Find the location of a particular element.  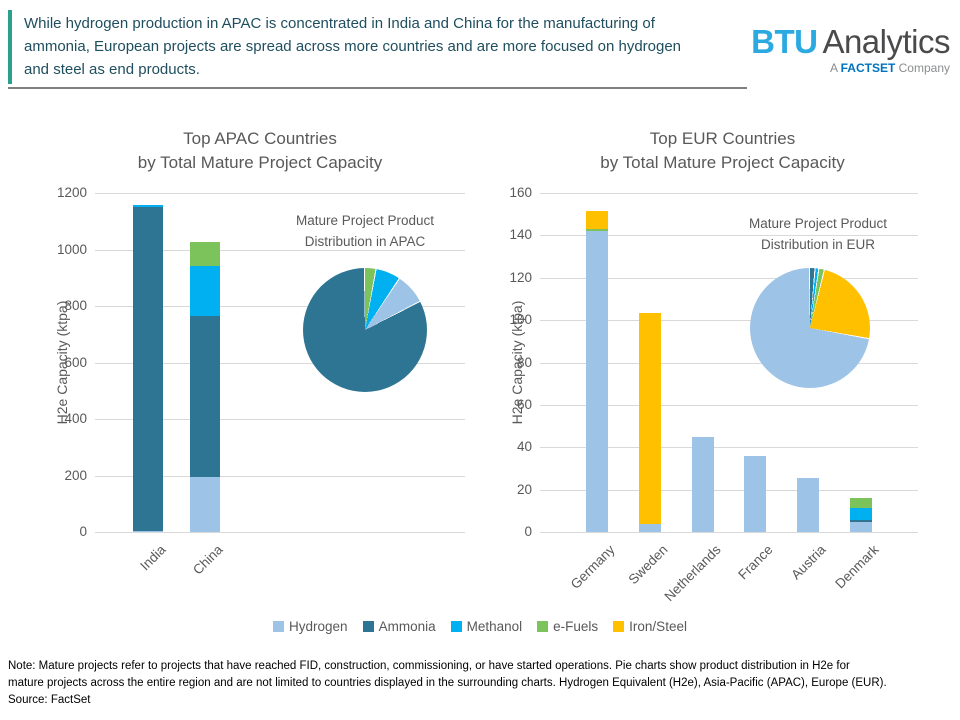

y-tick-label: 600 is located at coordinates (75, 362).